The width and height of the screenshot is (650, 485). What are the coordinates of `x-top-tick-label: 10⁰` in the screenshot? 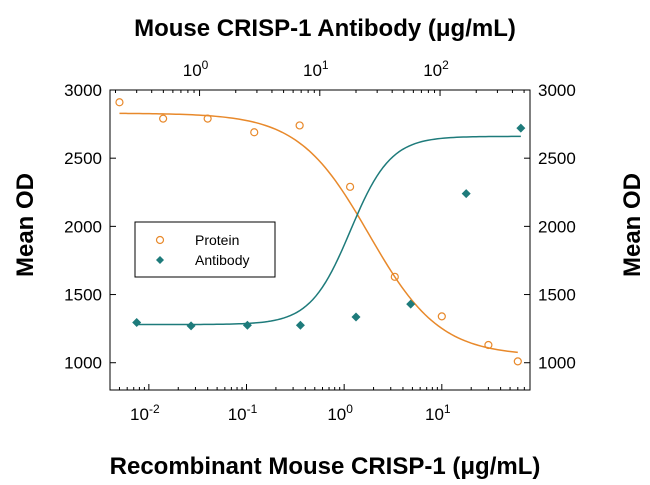 It's located at (196, 69).